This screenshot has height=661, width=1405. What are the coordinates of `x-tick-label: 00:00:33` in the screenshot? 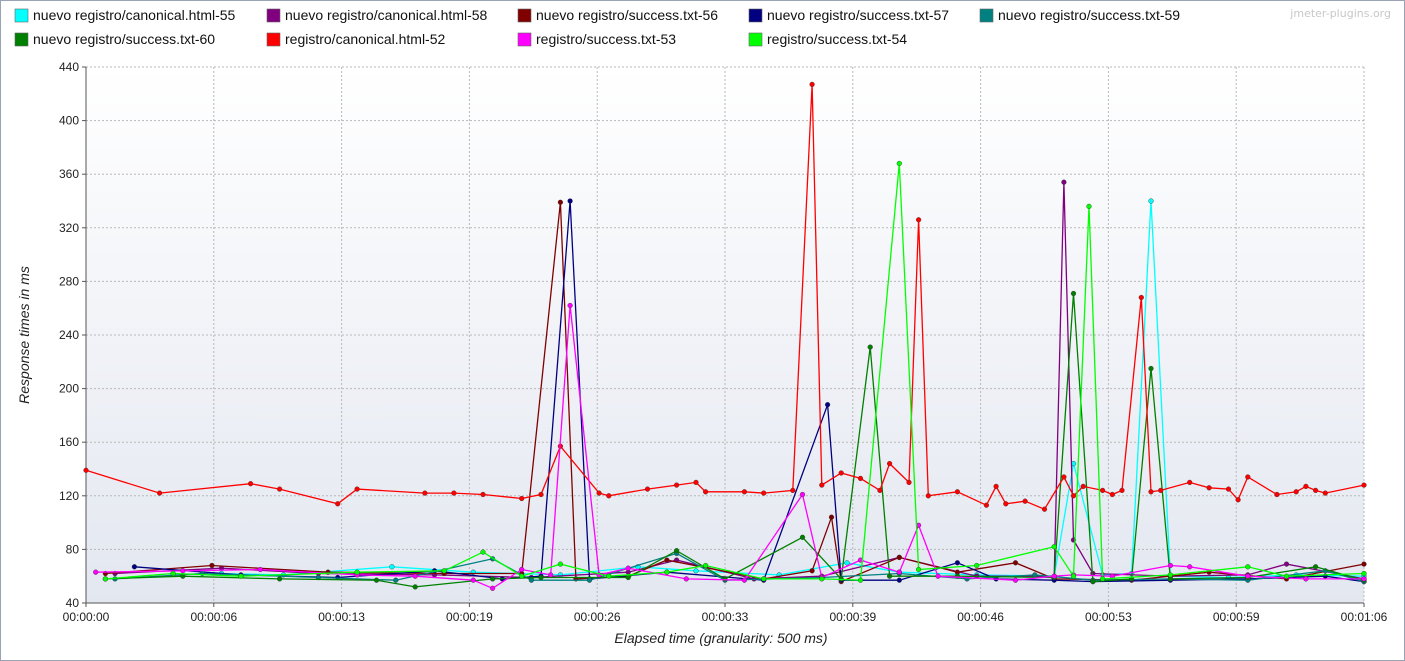 It's located at (725, 617).